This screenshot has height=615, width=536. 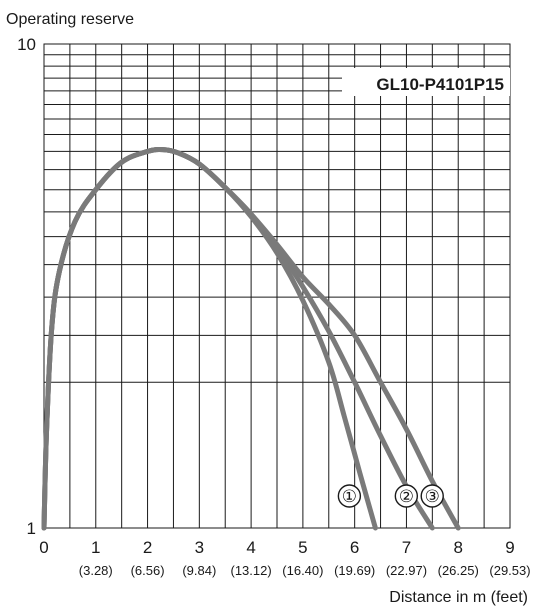 What do you see at coordinates (302, 547) in the screenshot?
I see `x-tick-label: 5` at bounding box center [302, 547].